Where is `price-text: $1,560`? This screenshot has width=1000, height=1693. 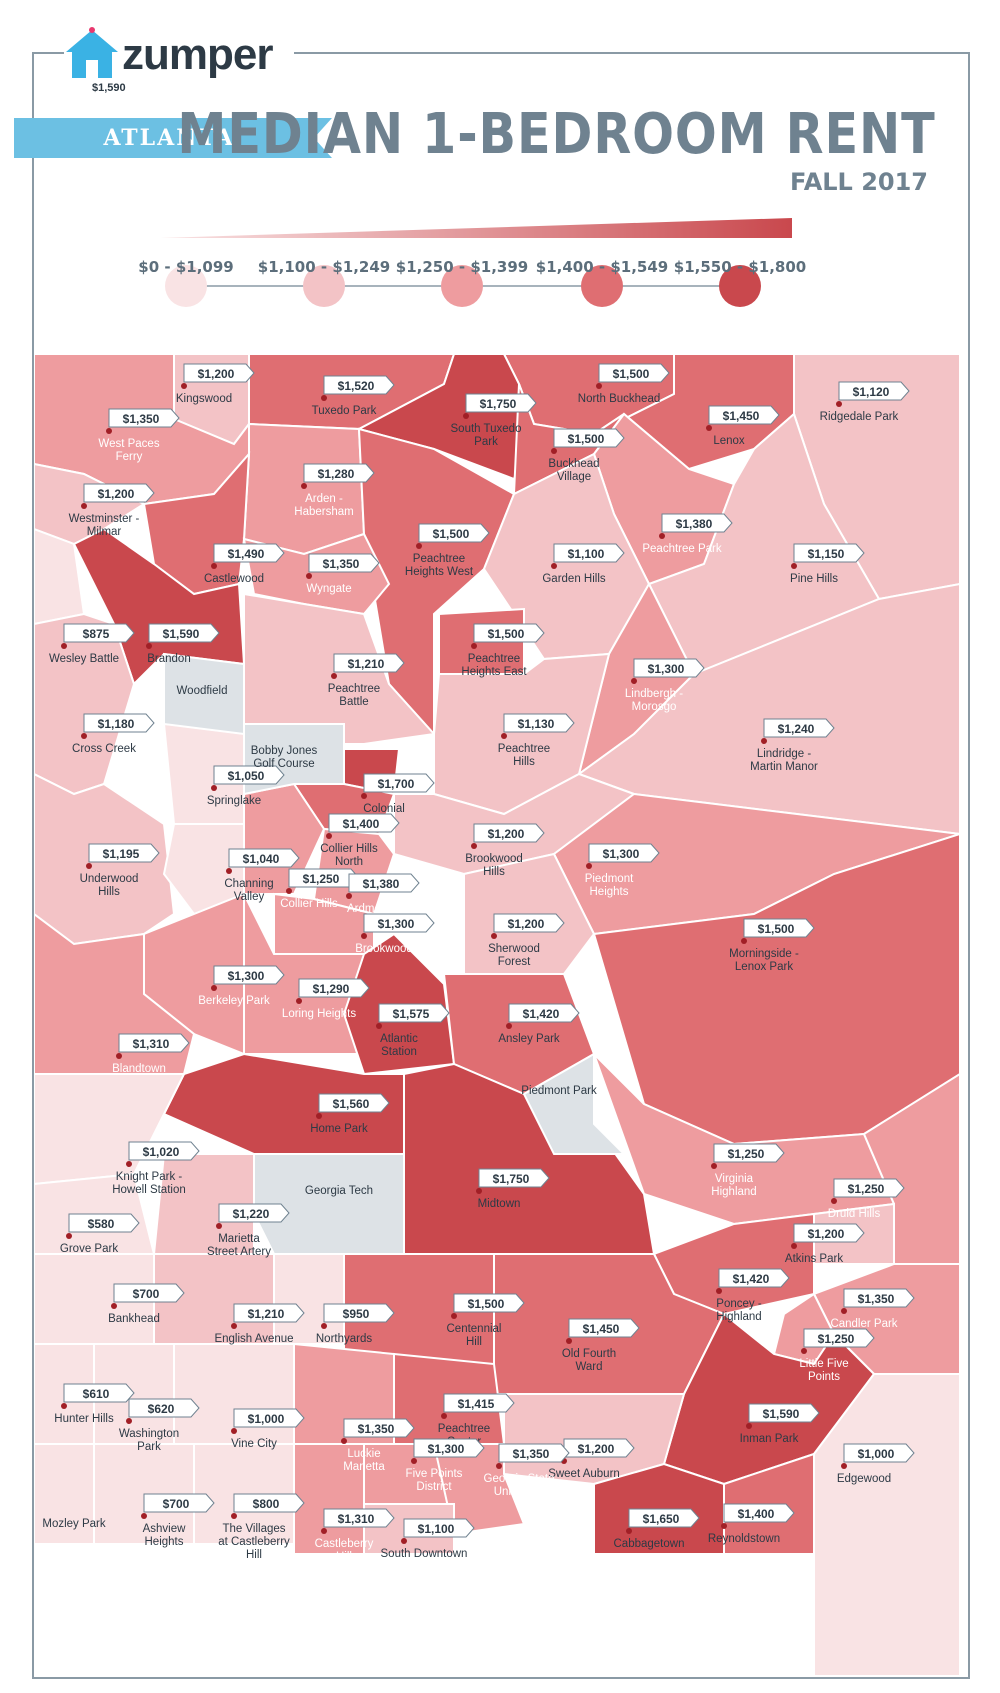 price-text: $1,560 is located at coordinates (351, 1104).